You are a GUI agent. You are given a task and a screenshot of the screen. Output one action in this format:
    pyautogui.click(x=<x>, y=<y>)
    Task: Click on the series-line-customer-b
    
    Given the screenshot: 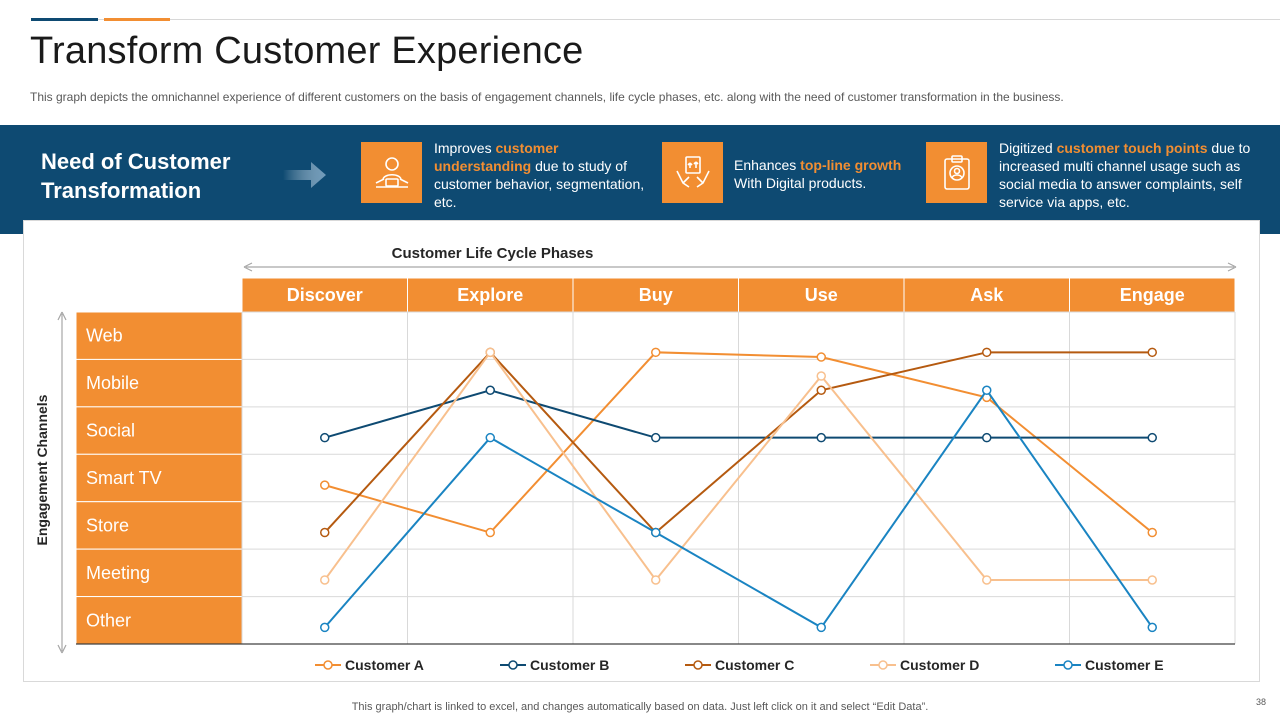 What is the action you would take?
    pyautogui.click(x=738, y=414)
    